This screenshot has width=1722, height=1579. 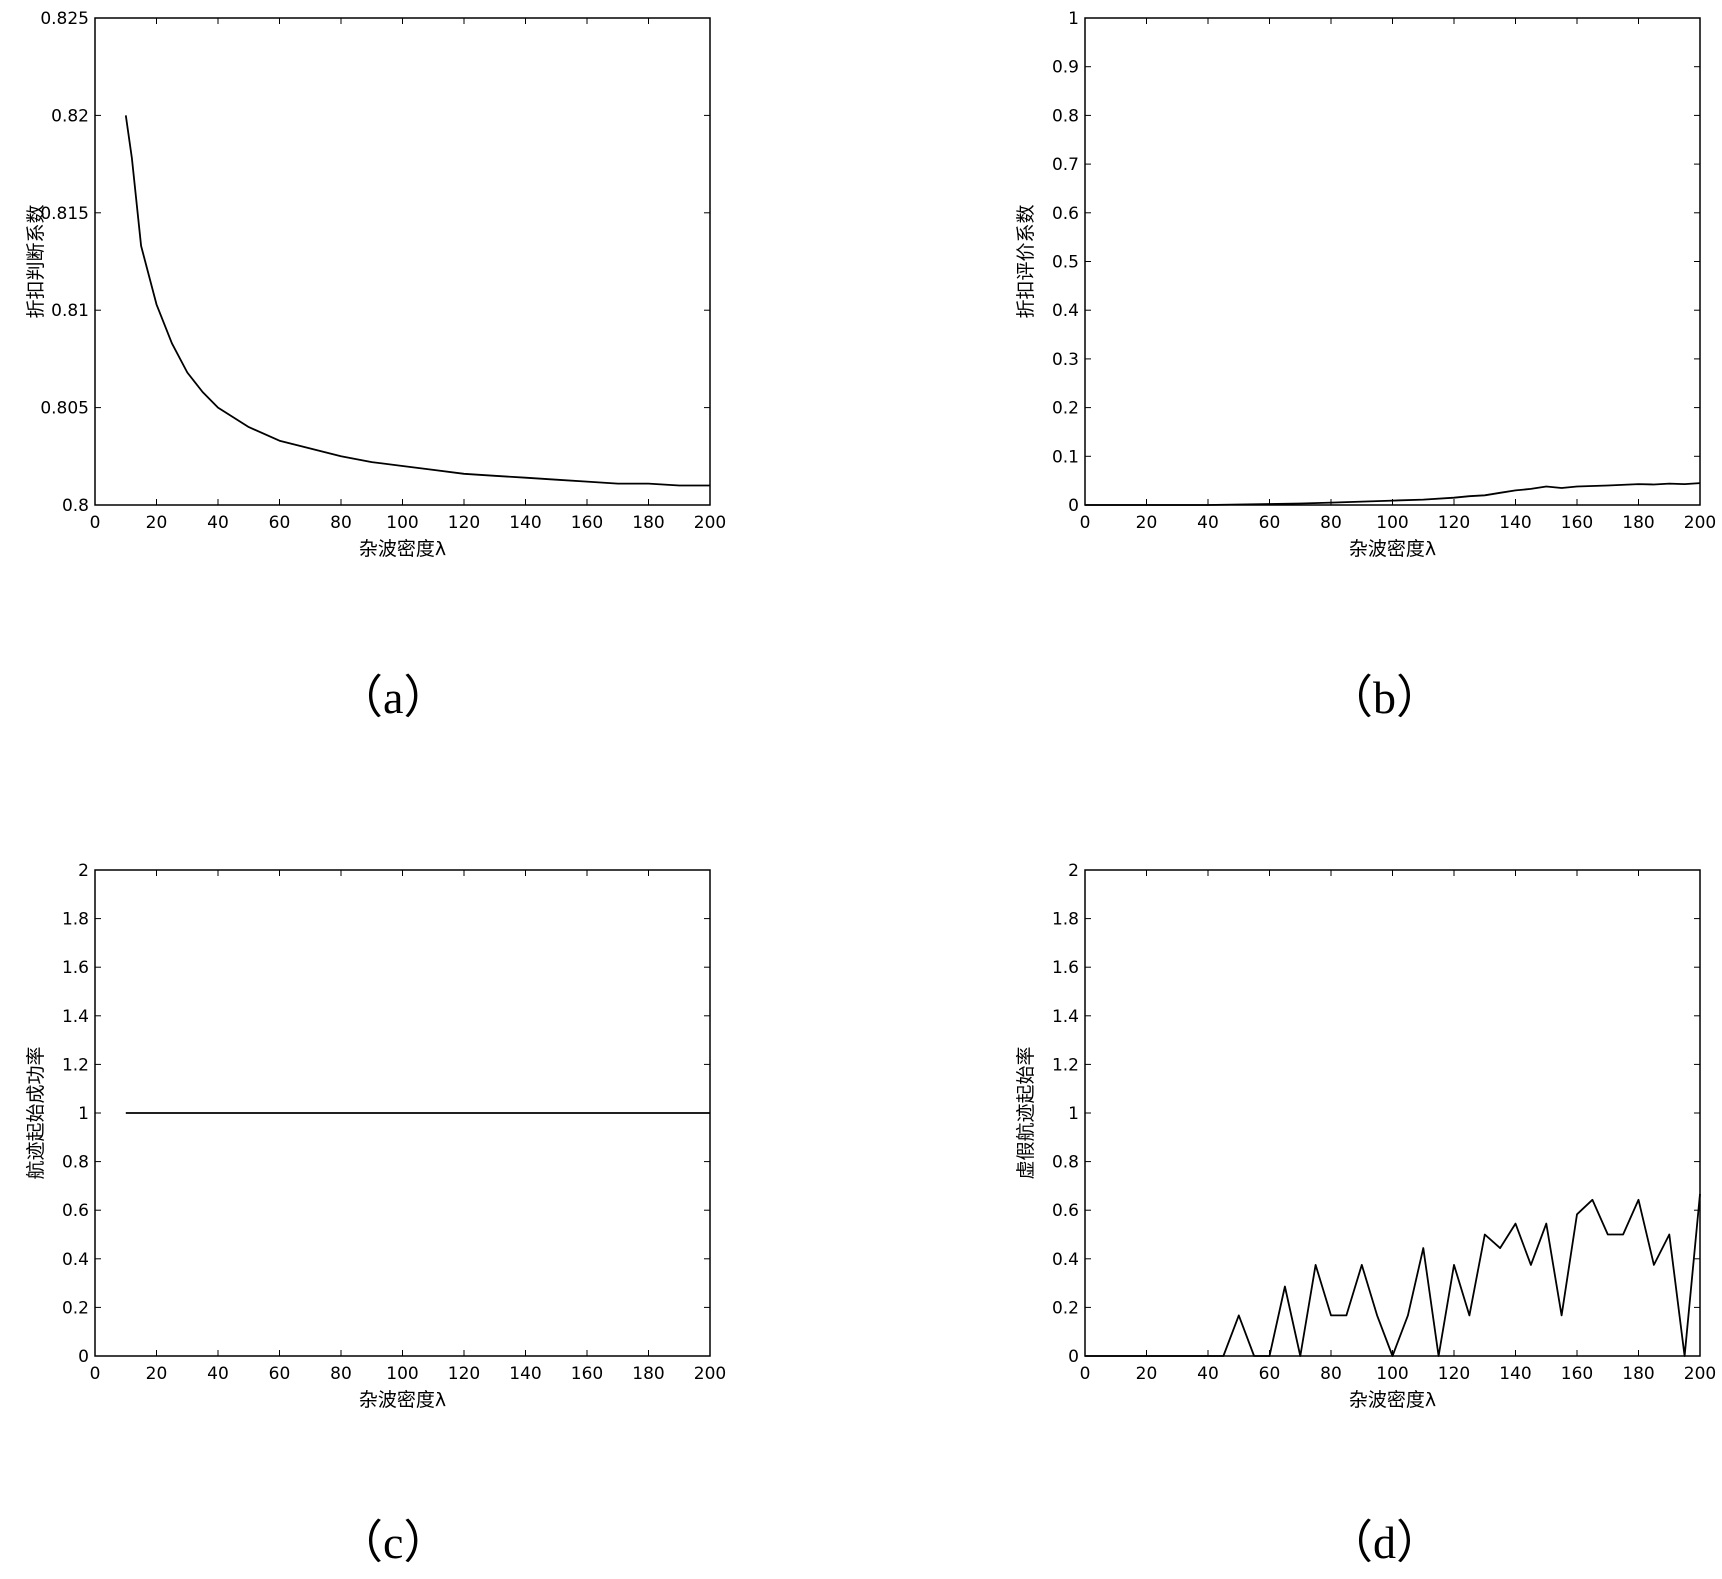 What do you see at coordinates (1065, 360) in the screenshot?
I see `y-tick-label: 0.3` at bounding box center [1065, 360].